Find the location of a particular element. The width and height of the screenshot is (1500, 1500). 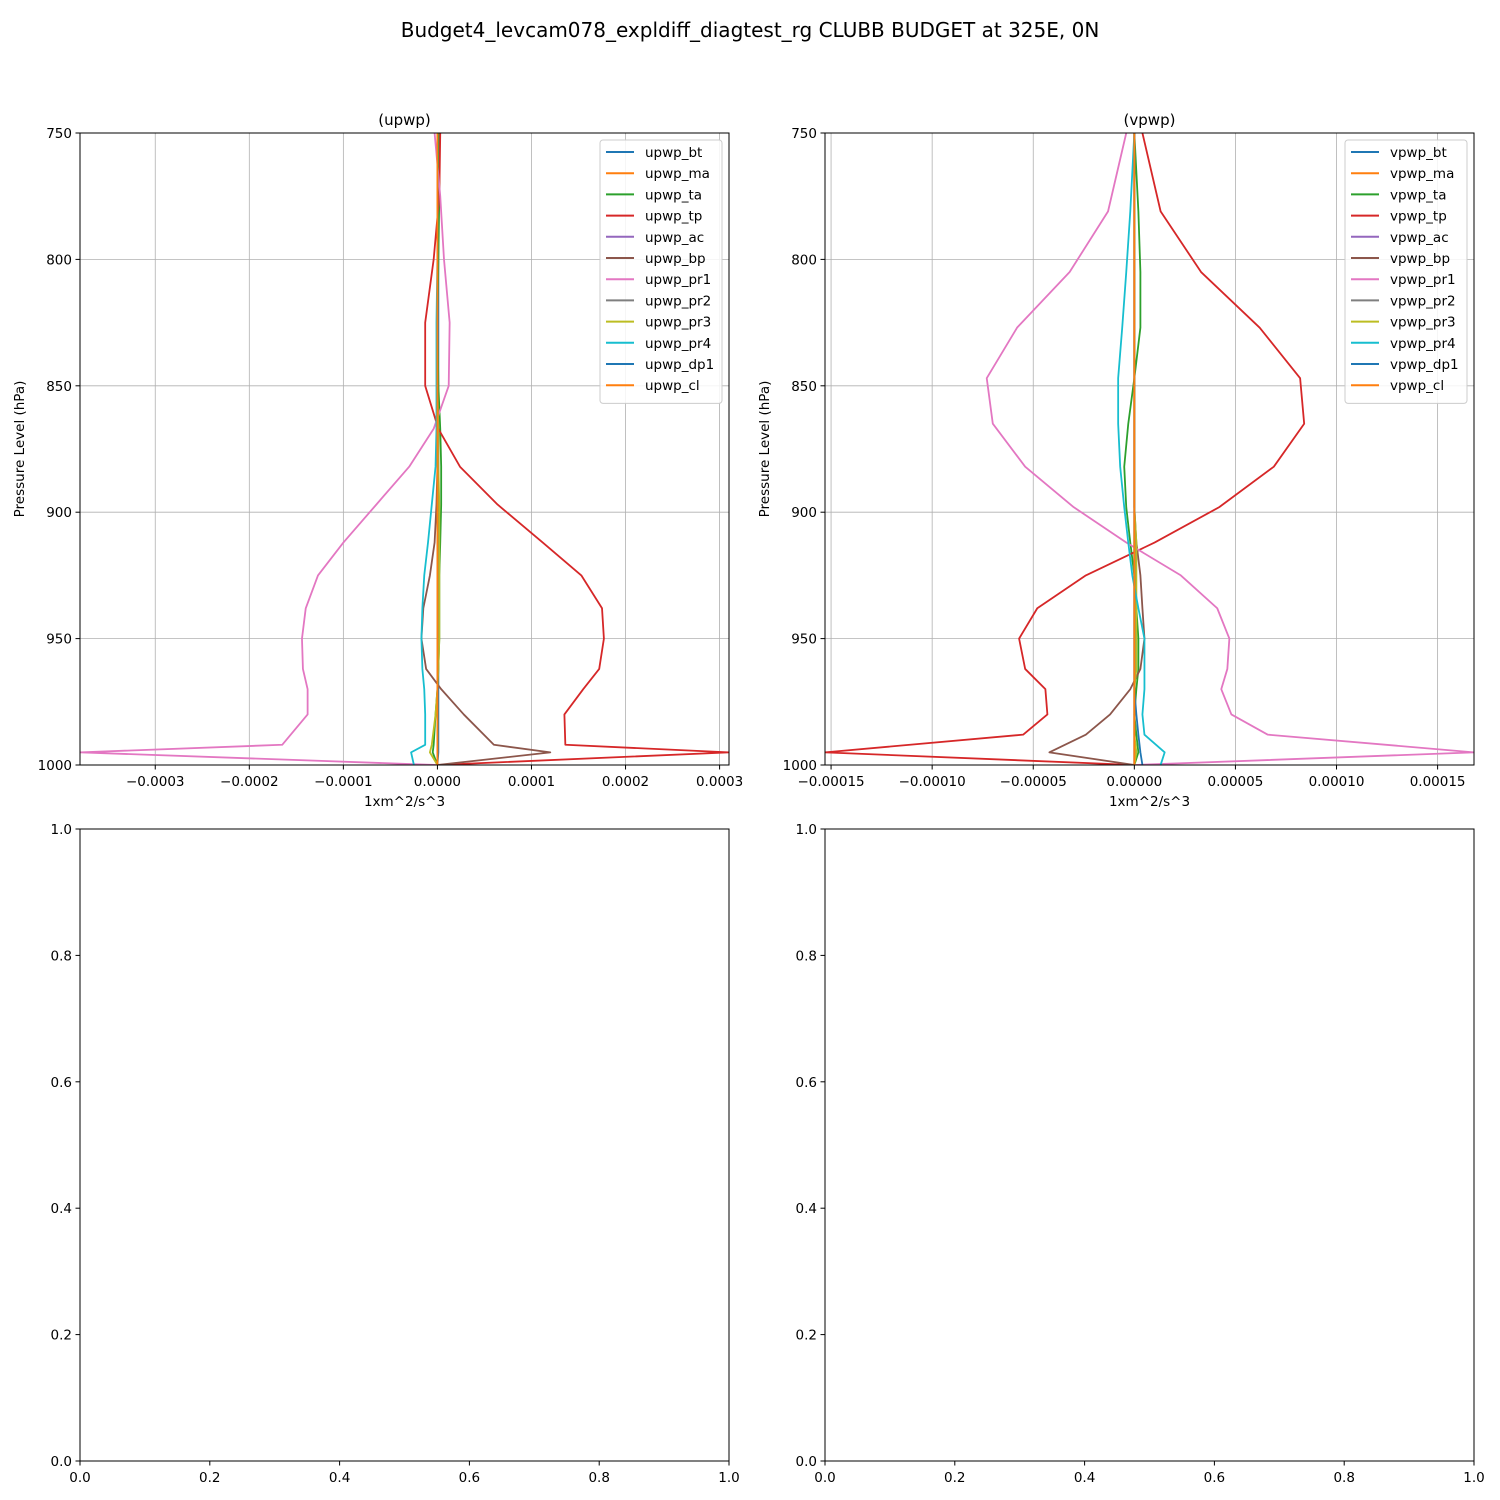

legend-label: upwp_pr2 is located at coordinates (678, 301).